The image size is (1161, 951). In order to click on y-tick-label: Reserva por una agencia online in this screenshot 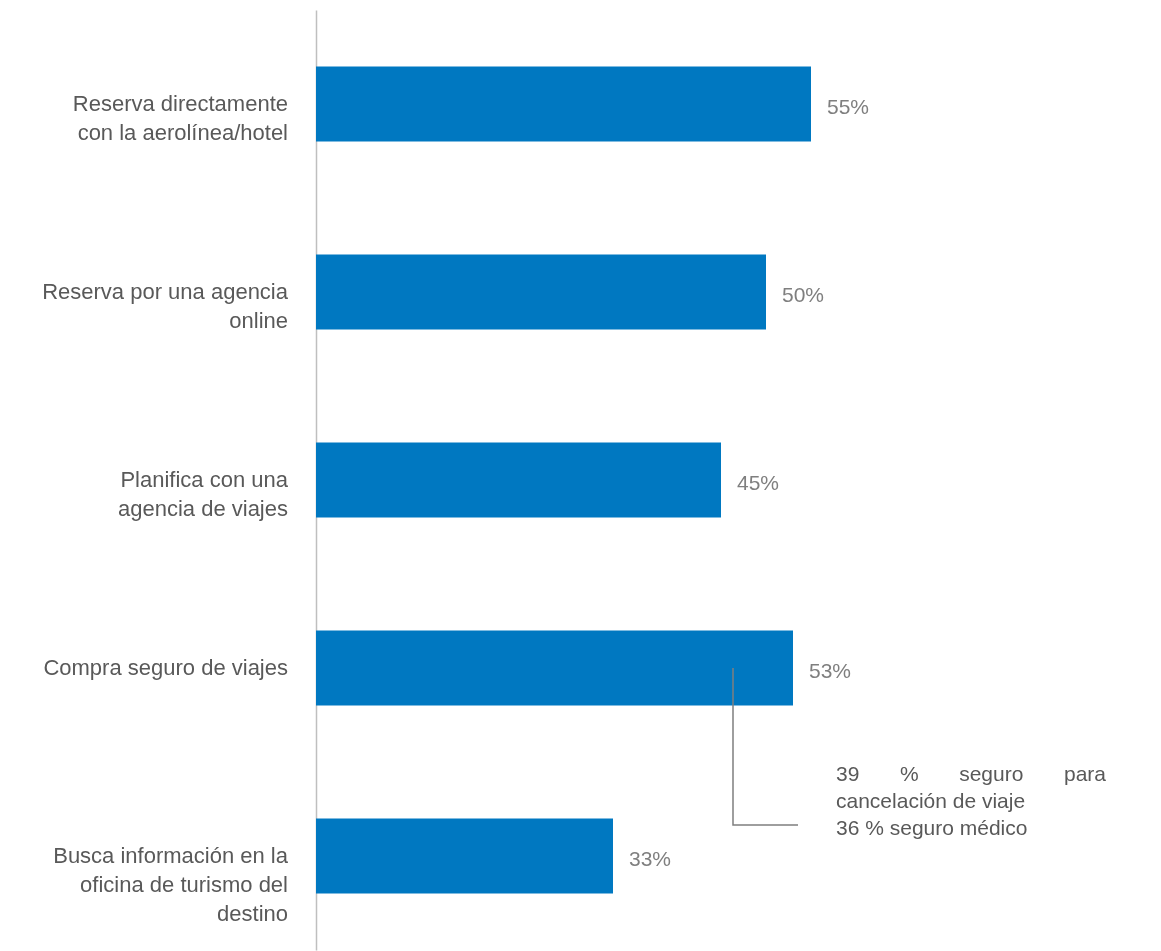, I will do `click(165, 306)`.